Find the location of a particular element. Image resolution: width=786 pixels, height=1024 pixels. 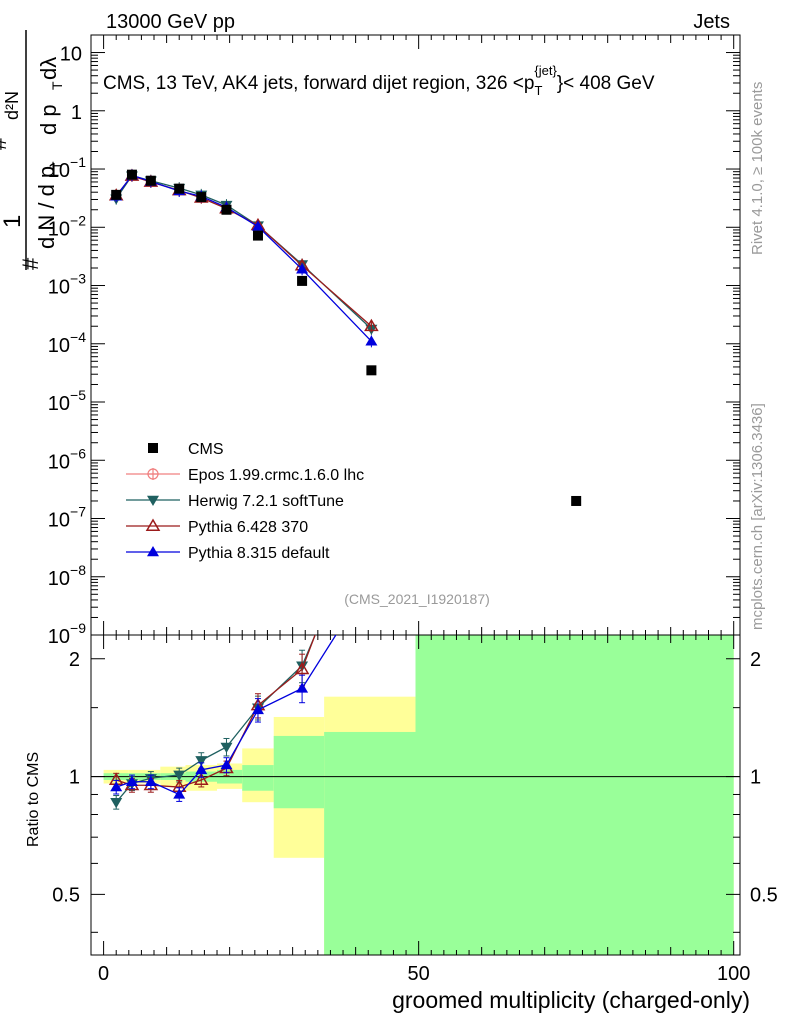

y-tick-label-9: 1 is located at coordinates (76, 113).